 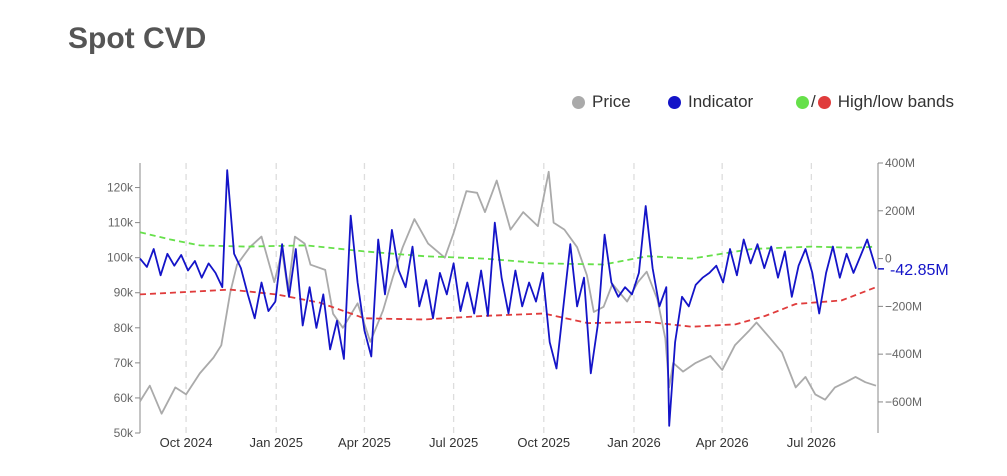 What do you see at coordinates (900, 163) in the screenshot?
I see `right-tick-label: 400M` at bounding box center [900, 163].